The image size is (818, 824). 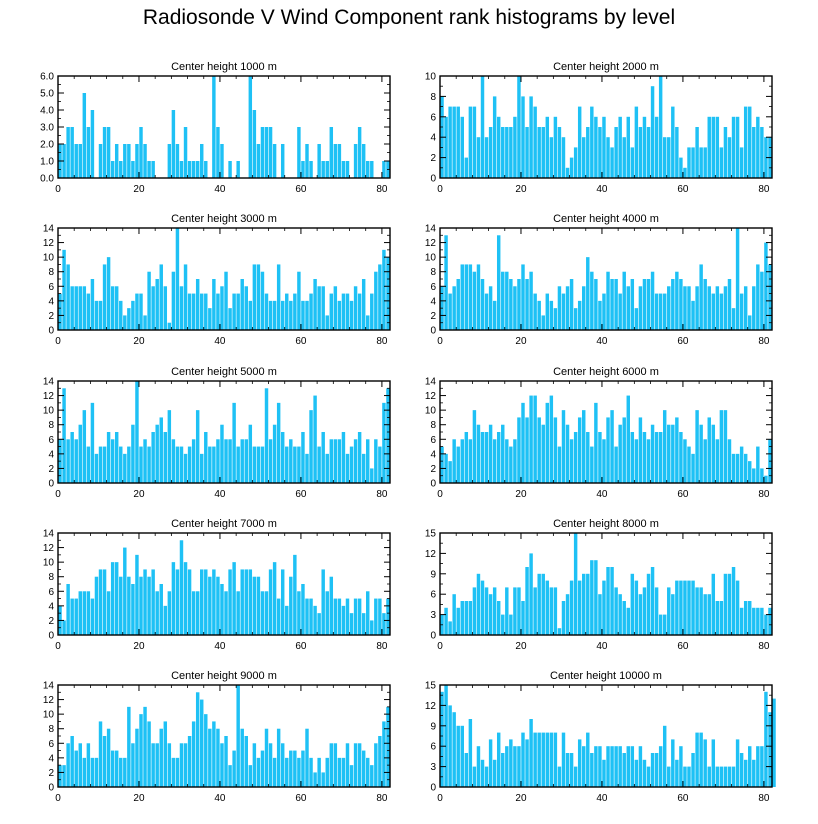 What do you see at coordinates (47, 162) in the screenshot?
I see `y-tick-label: 1.0` at bounding box center [47, 162].